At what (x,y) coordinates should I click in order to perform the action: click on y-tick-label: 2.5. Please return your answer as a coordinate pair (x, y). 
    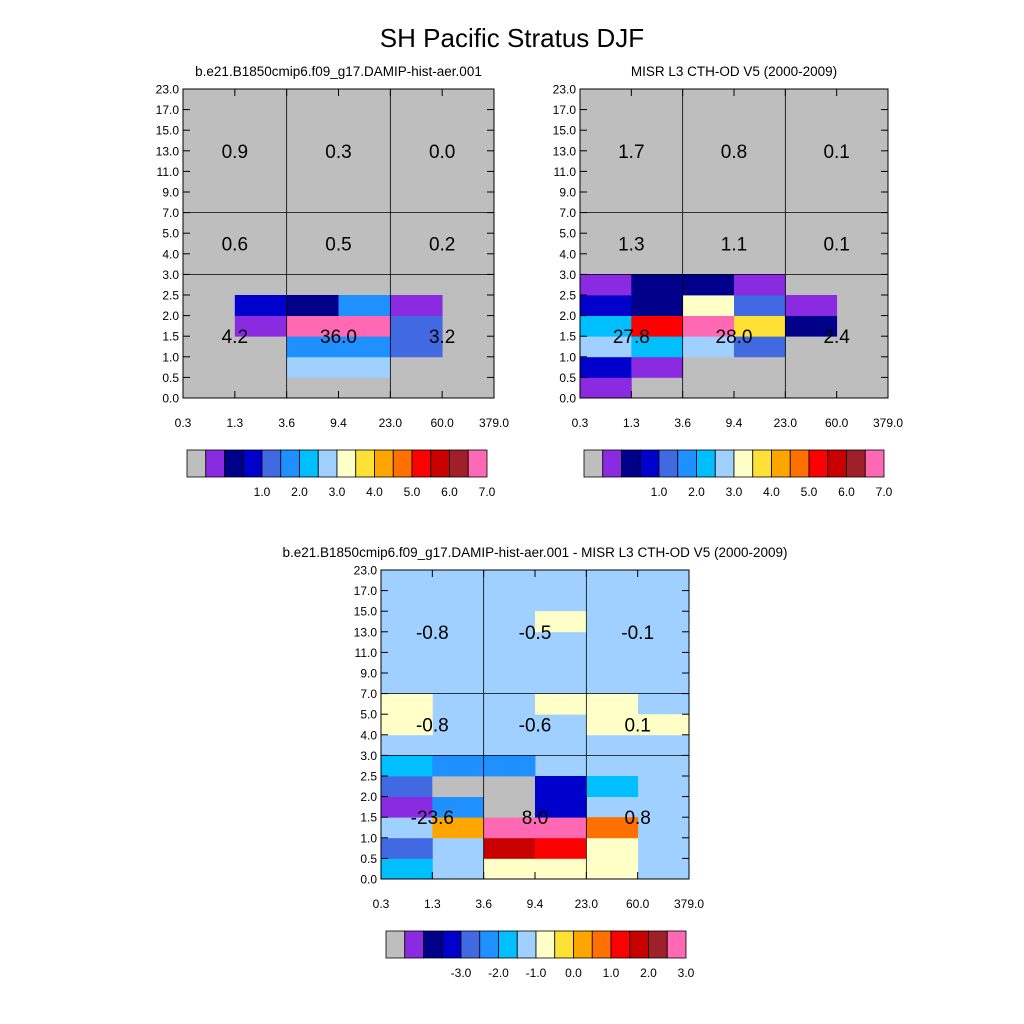
    Looking at the image, I should click on (368, 777).